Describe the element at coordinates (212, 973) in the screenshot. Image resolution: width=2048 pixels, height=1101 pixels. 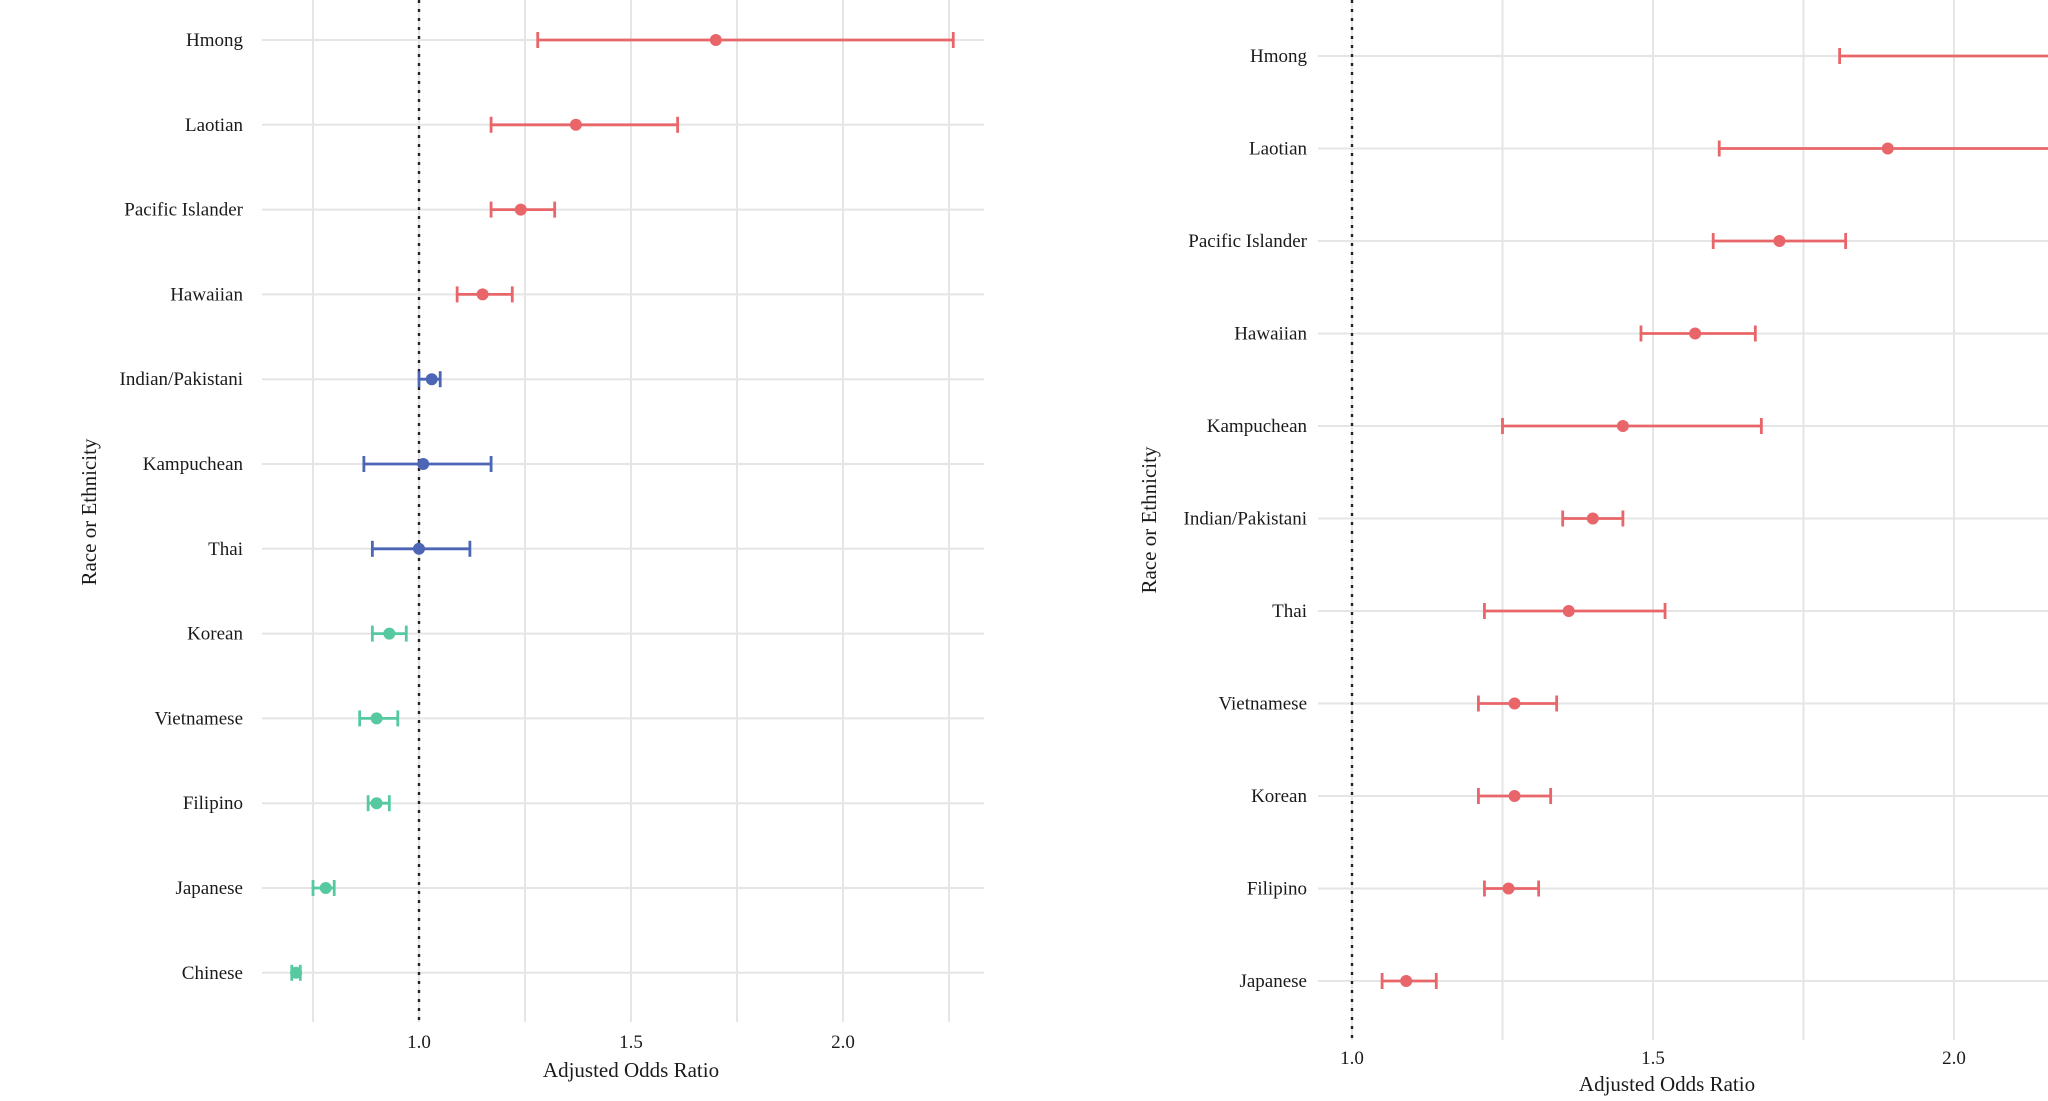
I see `row-label: Chinese` at that location.